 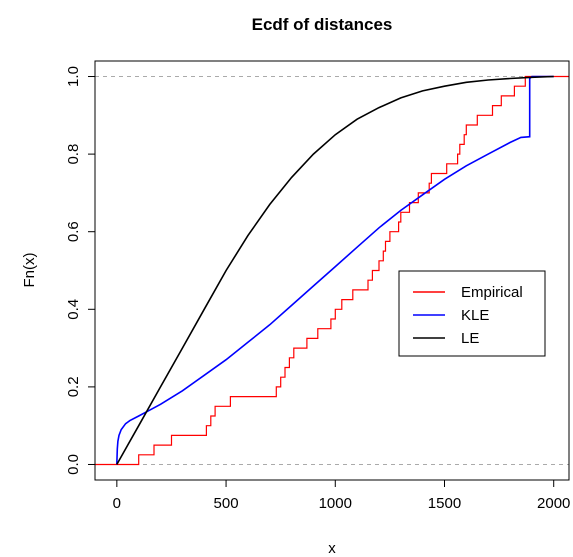 What do you see at coordinates (322, 24) in the screenshot?
I see `chart-title: Ecdf of distances` at bounding box center [322, 24].